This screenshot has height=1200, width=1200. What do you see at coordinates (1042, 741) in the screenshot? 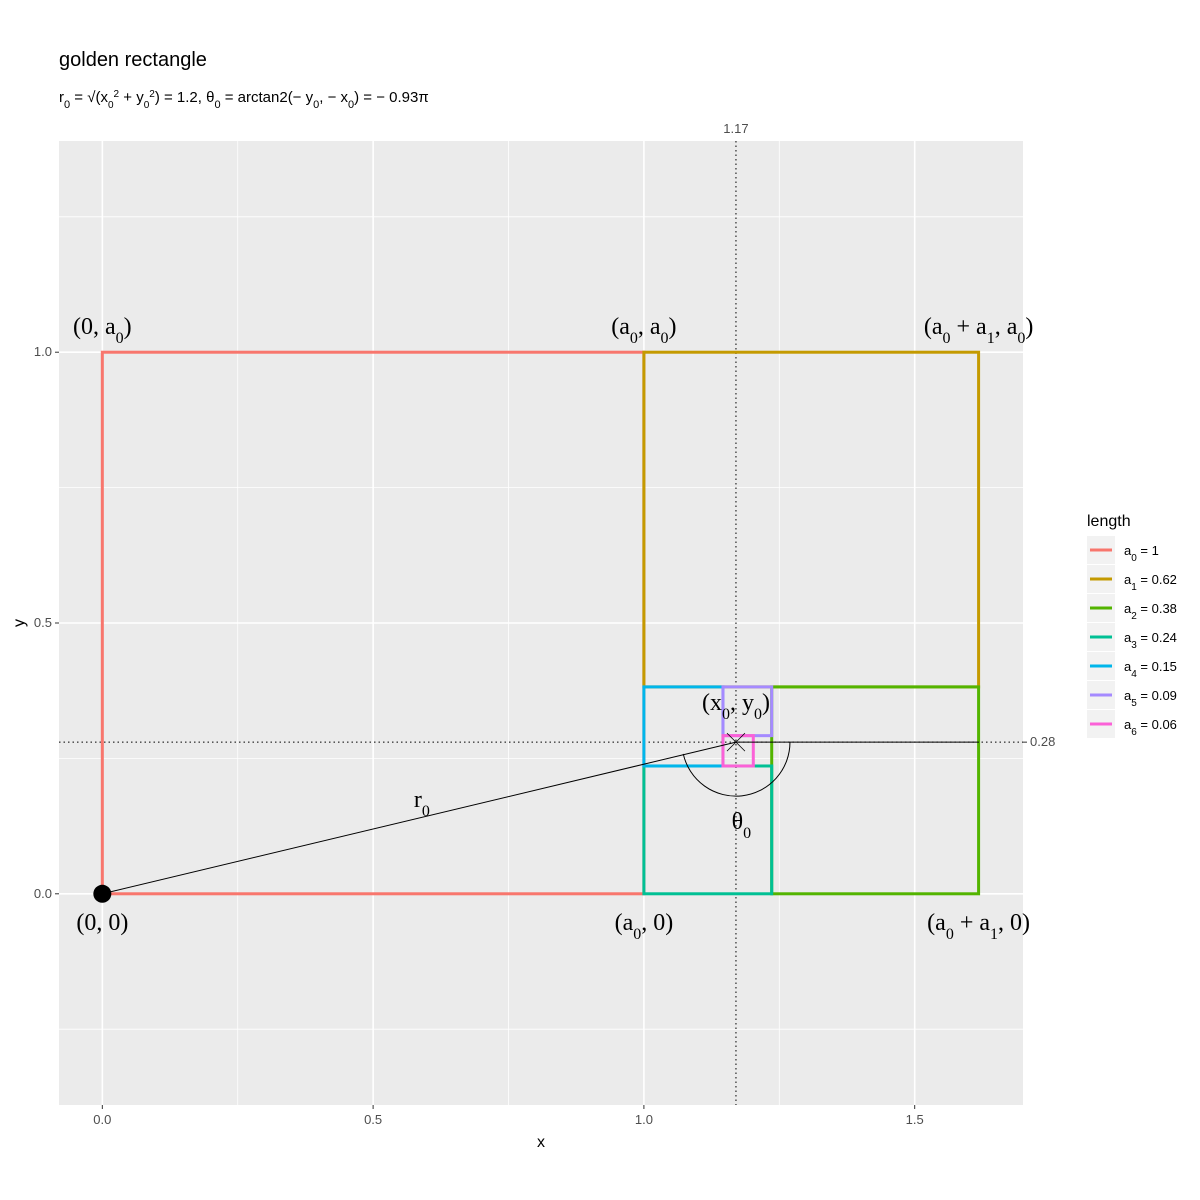
I see `horizontal-reference-label: 0.28` at bounding box center [1042, 741].